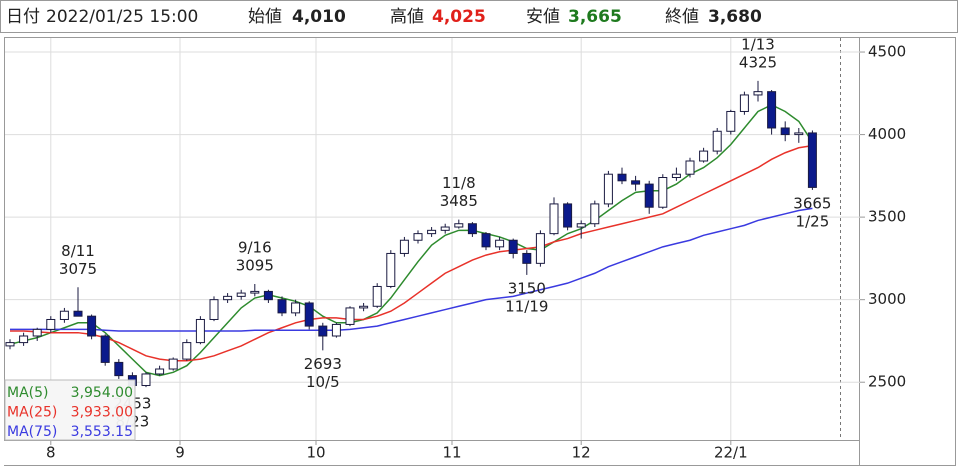 This screenshot has width=959, height=467. I want to click on y-tick-label: 3000, so click(887, 299).